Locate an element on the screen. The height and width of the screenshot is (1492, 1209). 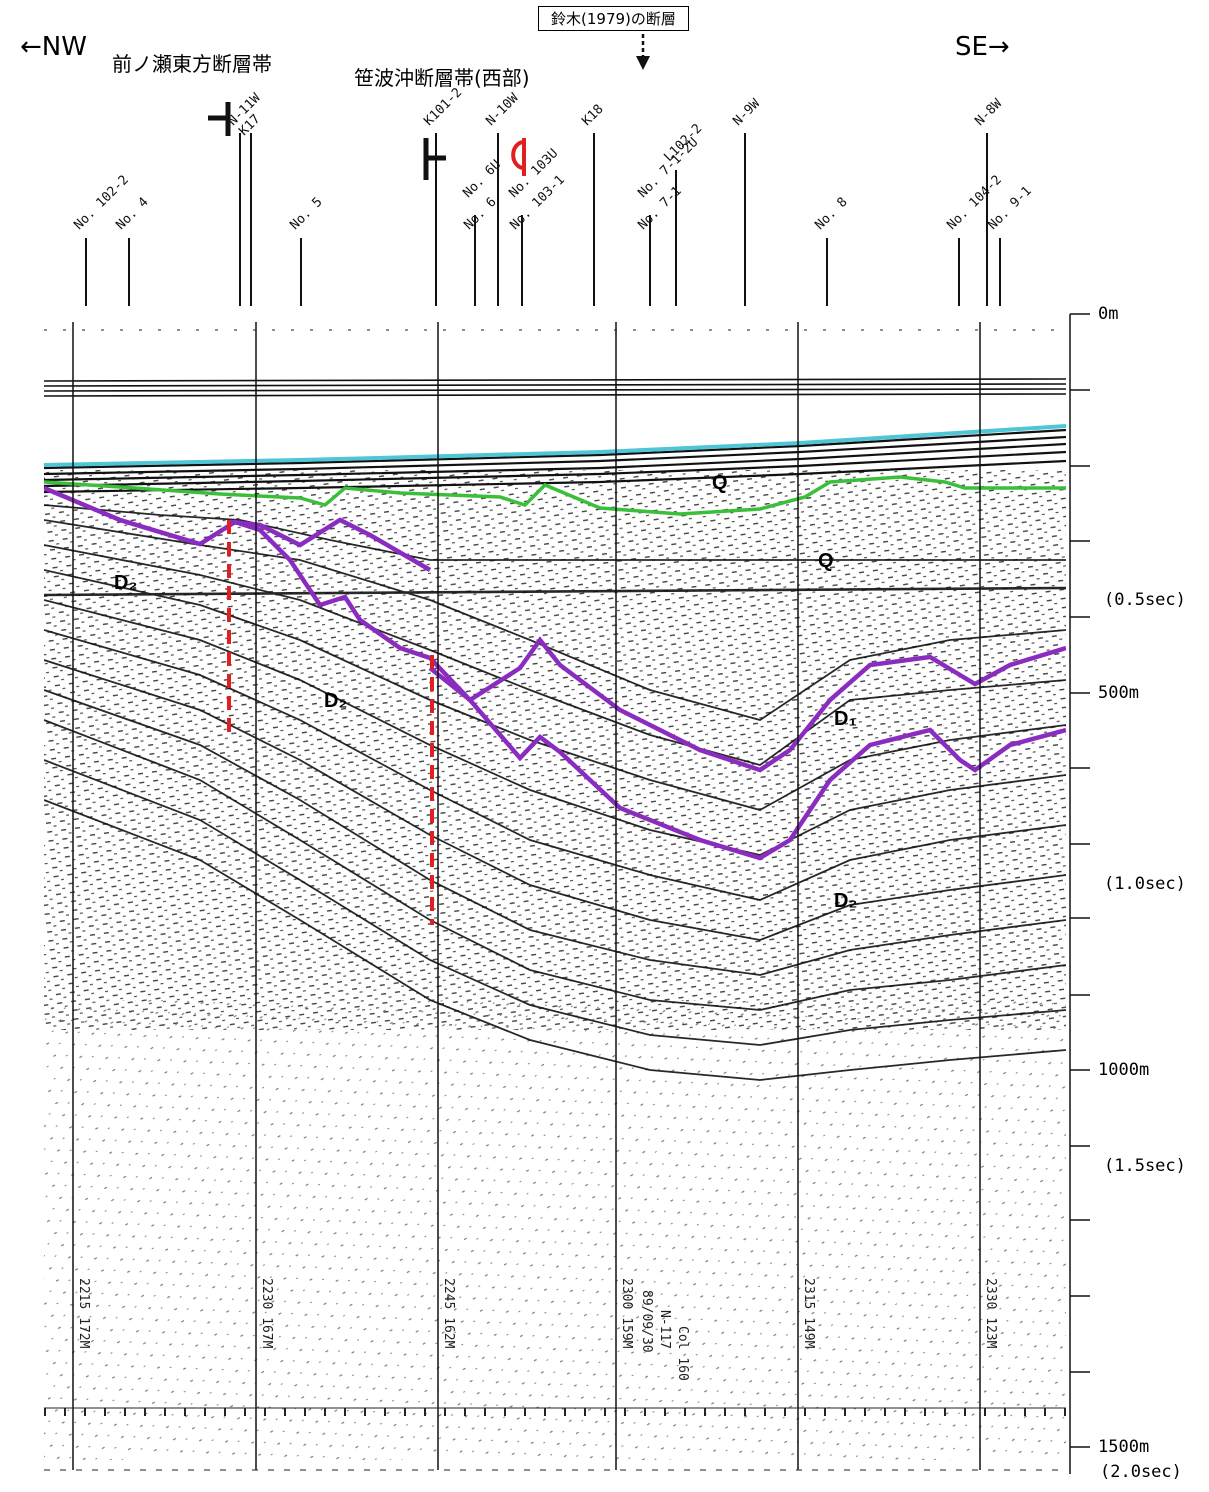
shallow-reflectors is located at coordinates (555, 461).